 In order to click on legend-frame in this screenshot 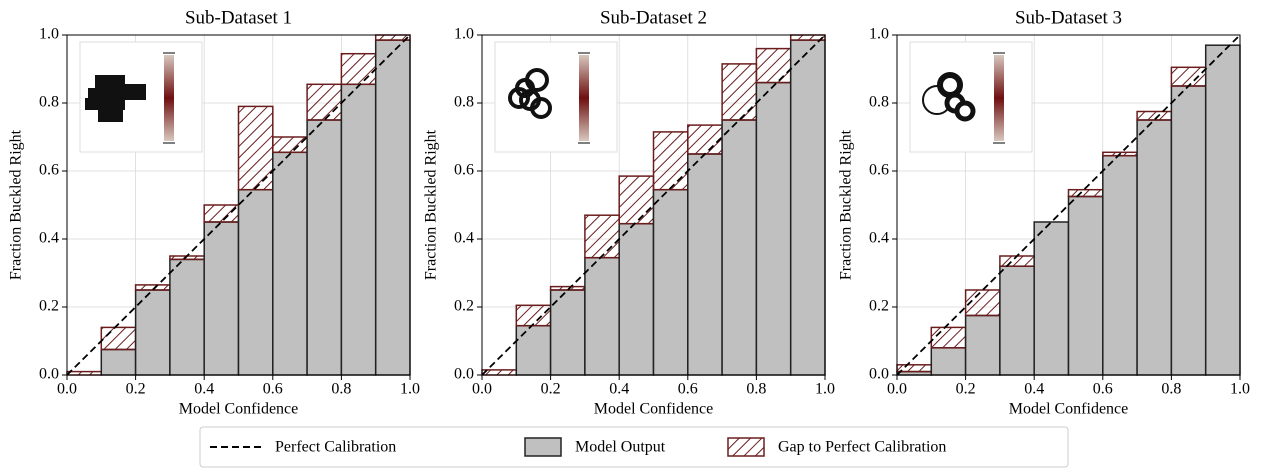, I will do `click(634, 447)`.